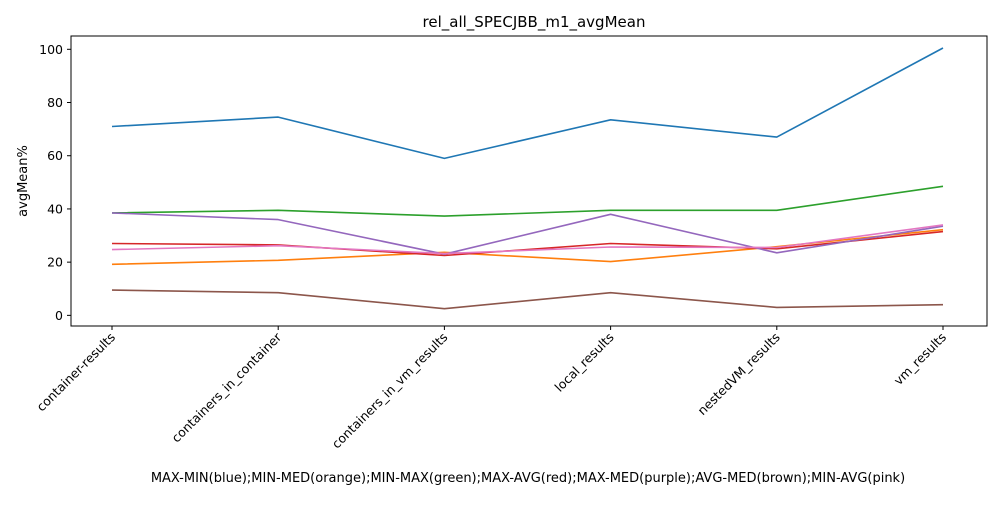 The image size is (1000, 505). I want to click on x-tick-label: nestedVM_results, so click(738, 374).